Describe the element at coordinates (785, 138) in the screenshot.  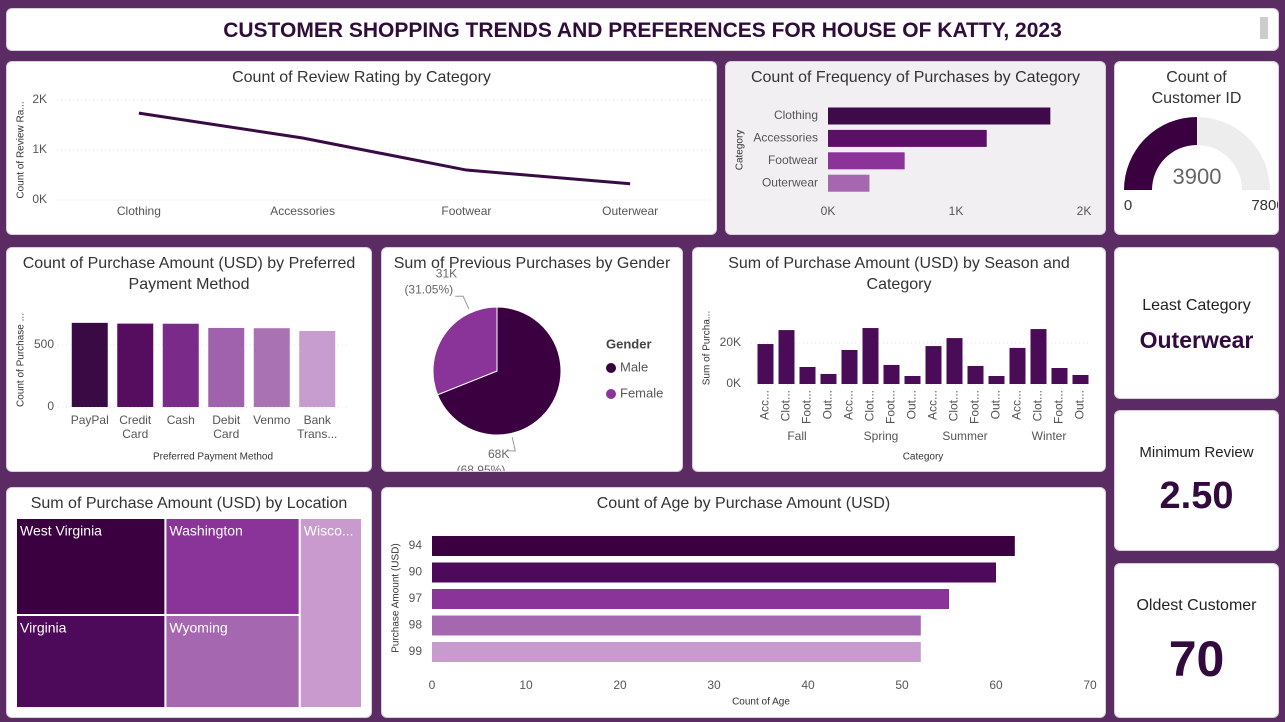
I see `y-tick-label: Accessories` at that location.